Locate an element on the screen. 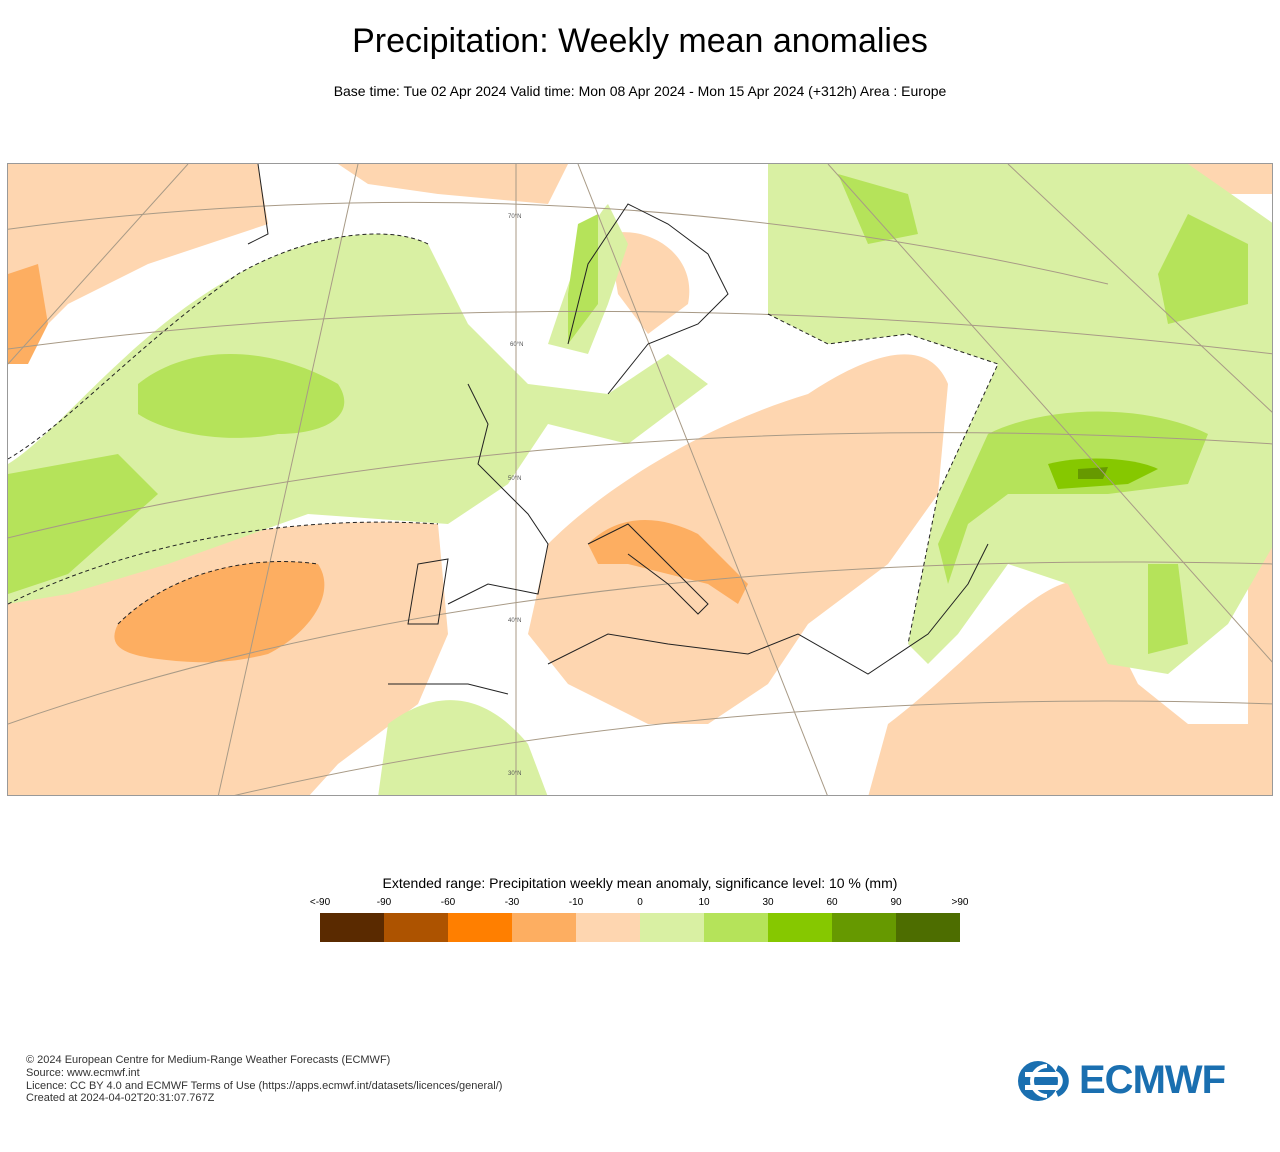 This screenshot has height=1152, width=1280. page-title: Precipitation: Weekly mean anomalies is located at coordinates (640, 41).